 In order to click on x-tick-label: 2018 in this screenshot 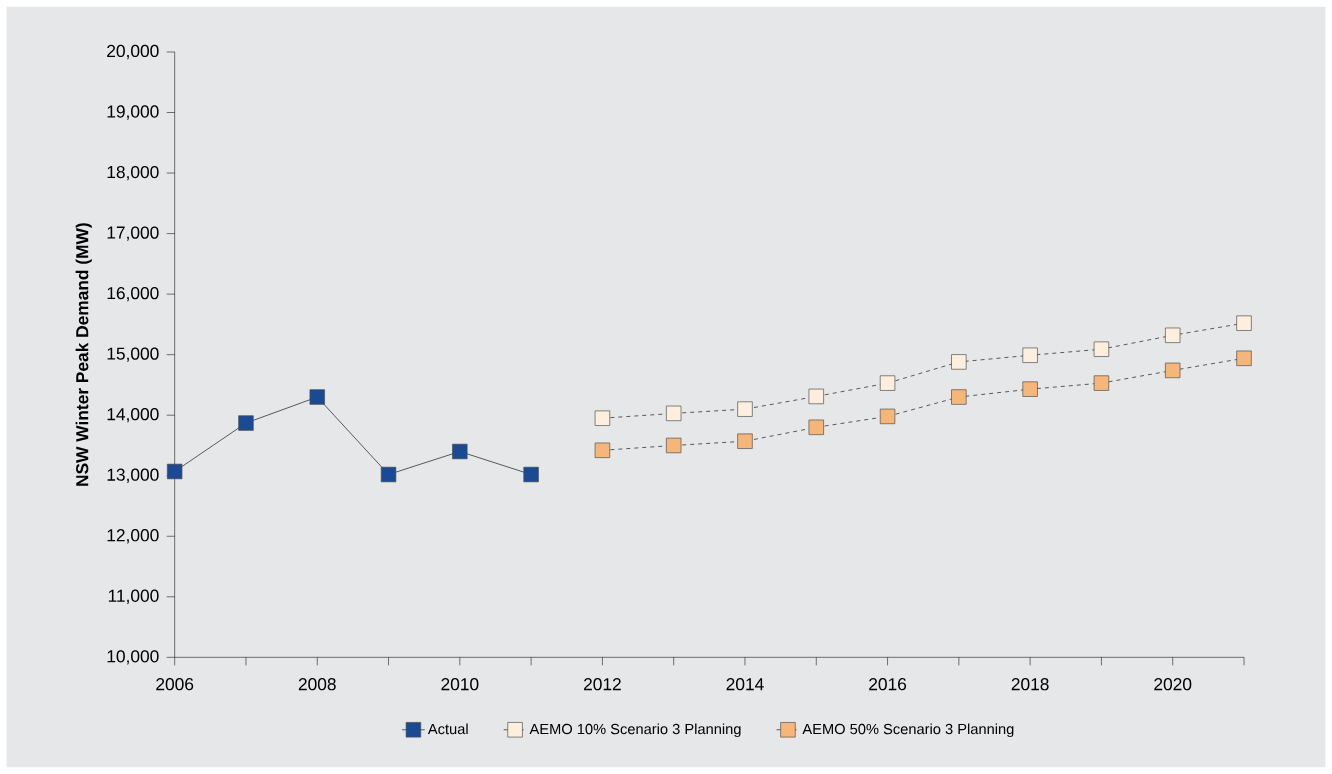, I will do `click(1030, 684)`.